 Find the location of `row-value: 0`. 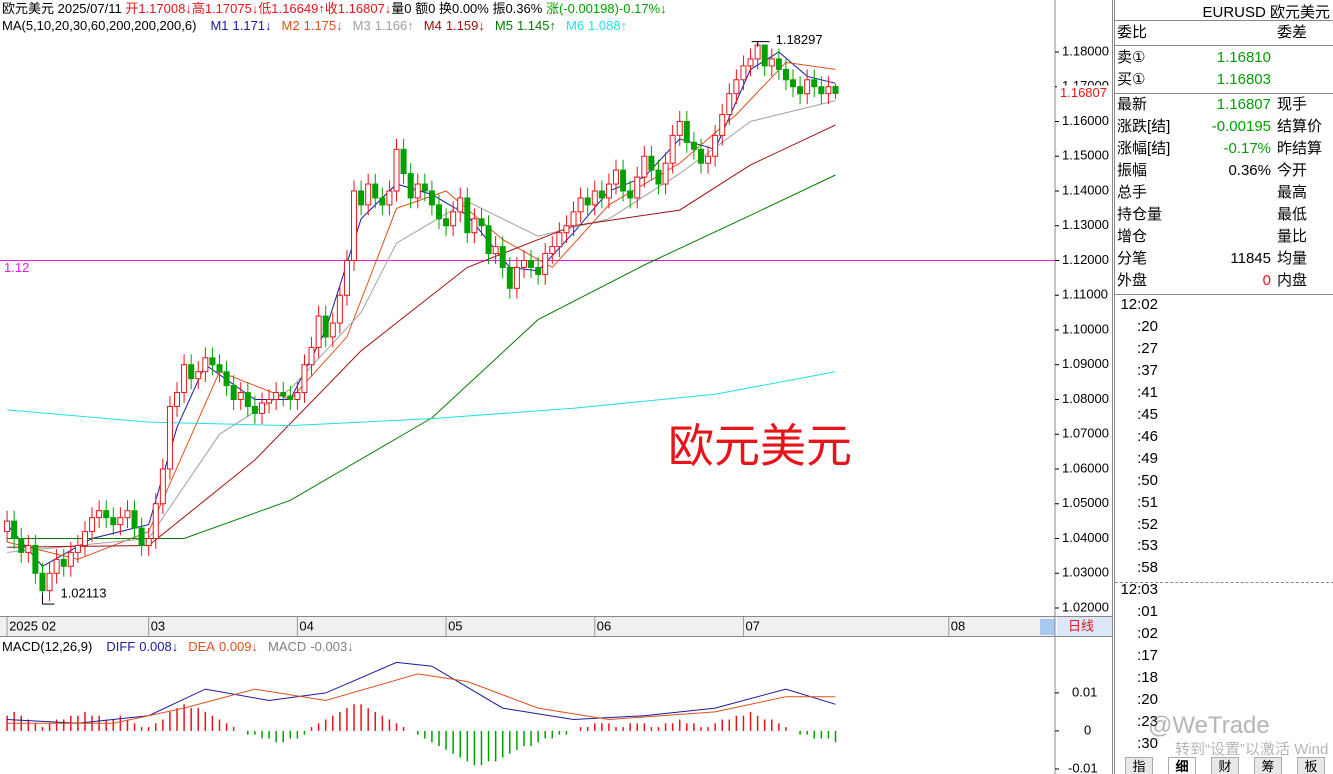

row-value: 0 is located at coordinates (1266, 280).